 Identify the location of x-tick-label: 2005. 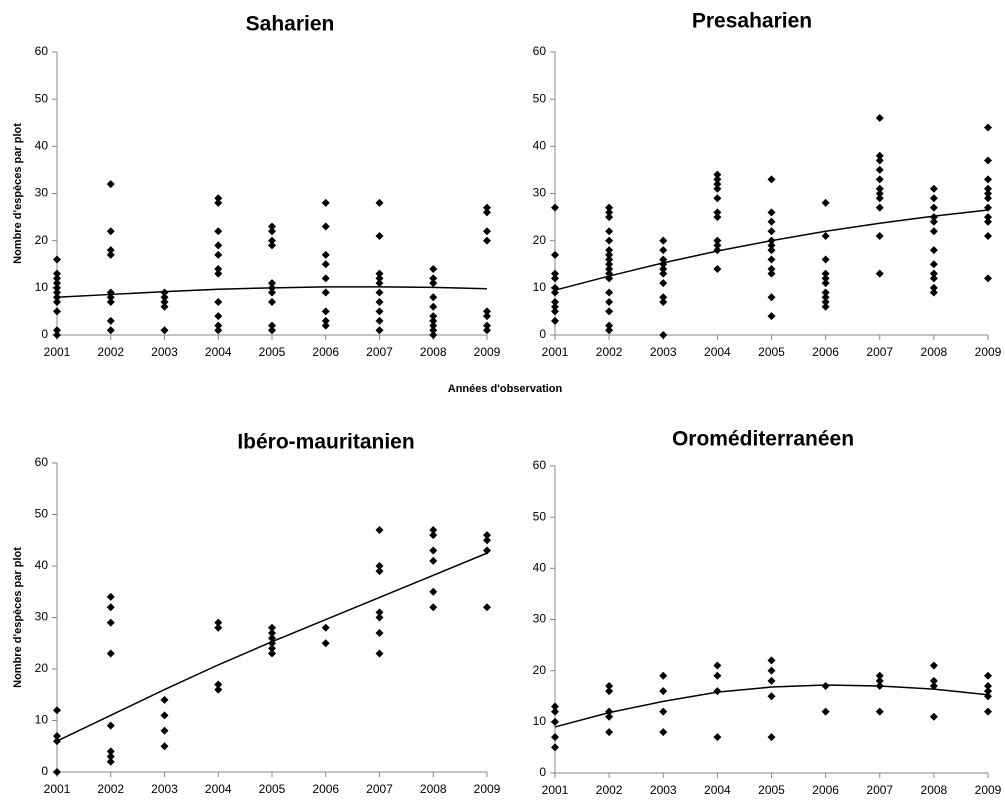
(771, 352).